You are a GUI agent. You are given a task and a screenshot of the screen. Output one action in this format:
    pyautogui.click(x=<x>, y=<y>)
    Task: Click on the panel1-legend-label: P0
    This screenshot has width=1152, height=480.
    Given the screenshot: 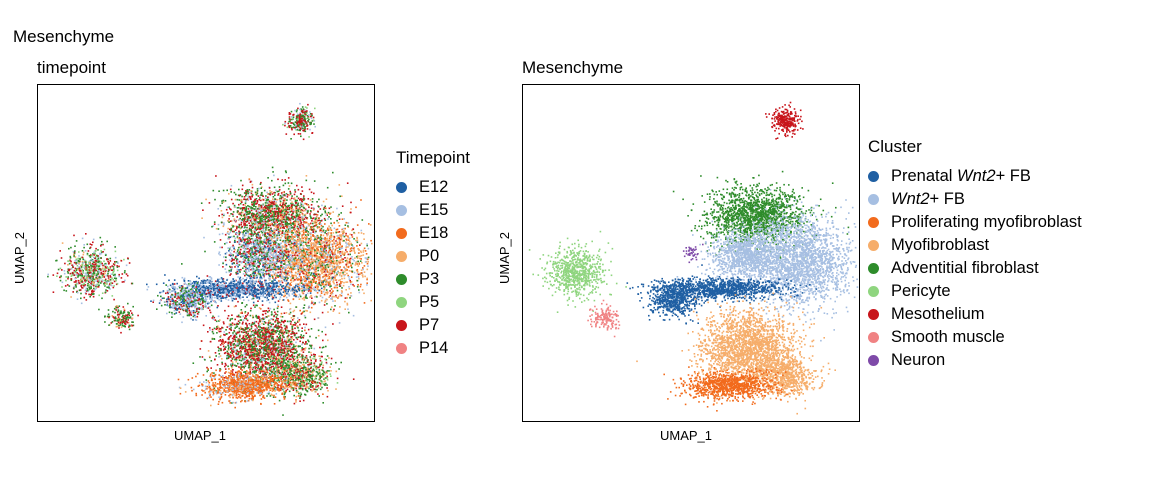 What is the action you would take?
    pyautogui.click(x=429, y=256)
    